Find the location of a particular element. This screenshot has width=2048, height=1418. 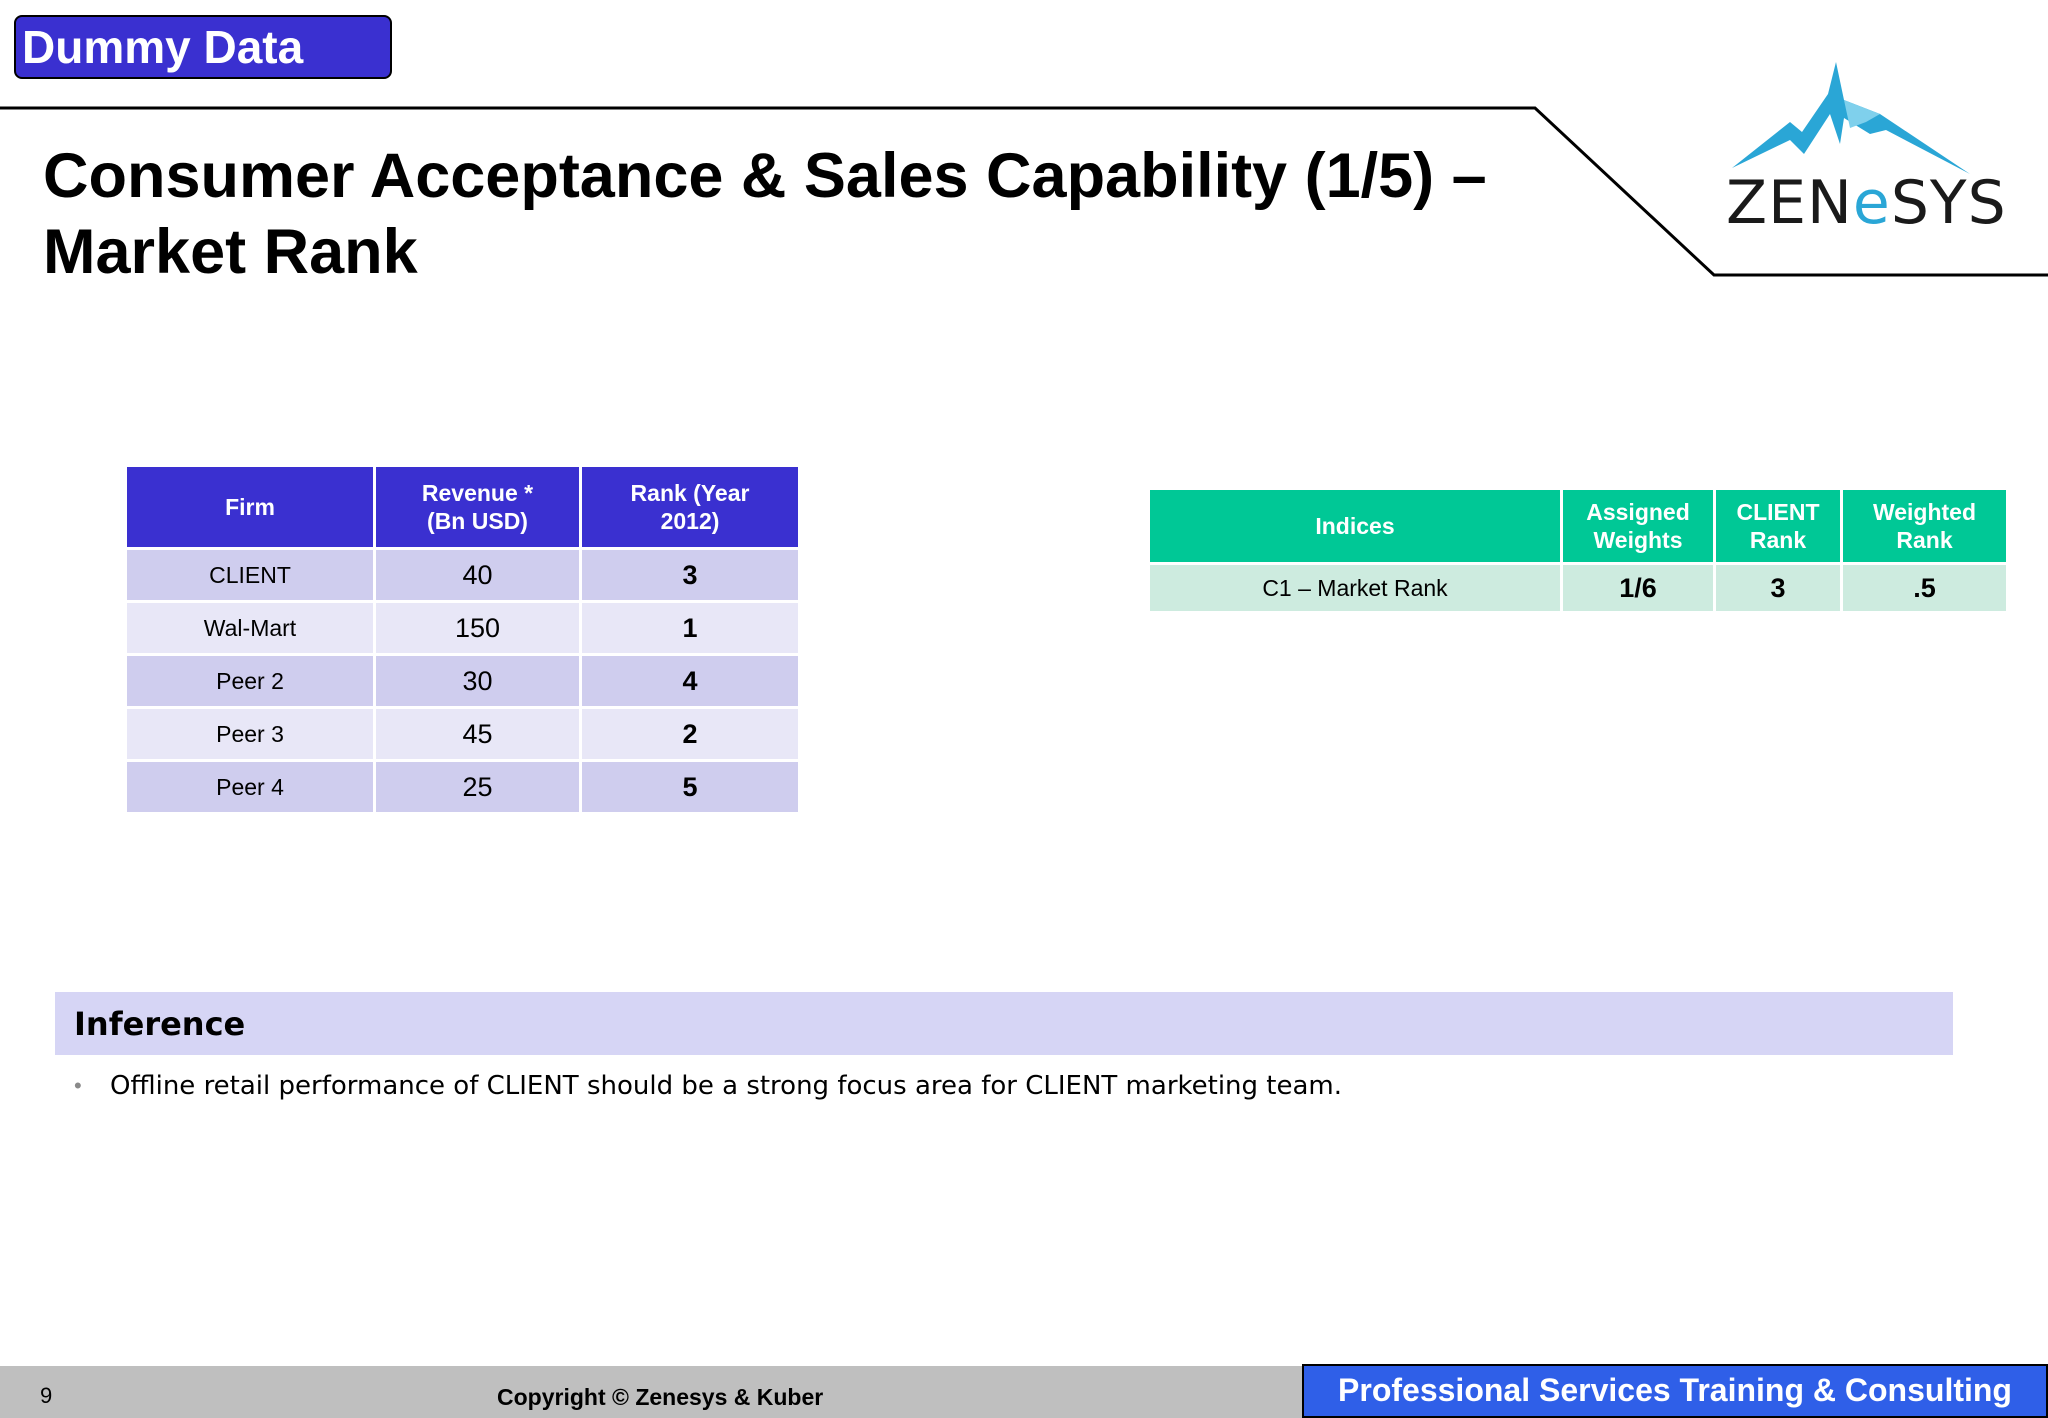

cell-rank: 2 is located at coordinates (690, 734).